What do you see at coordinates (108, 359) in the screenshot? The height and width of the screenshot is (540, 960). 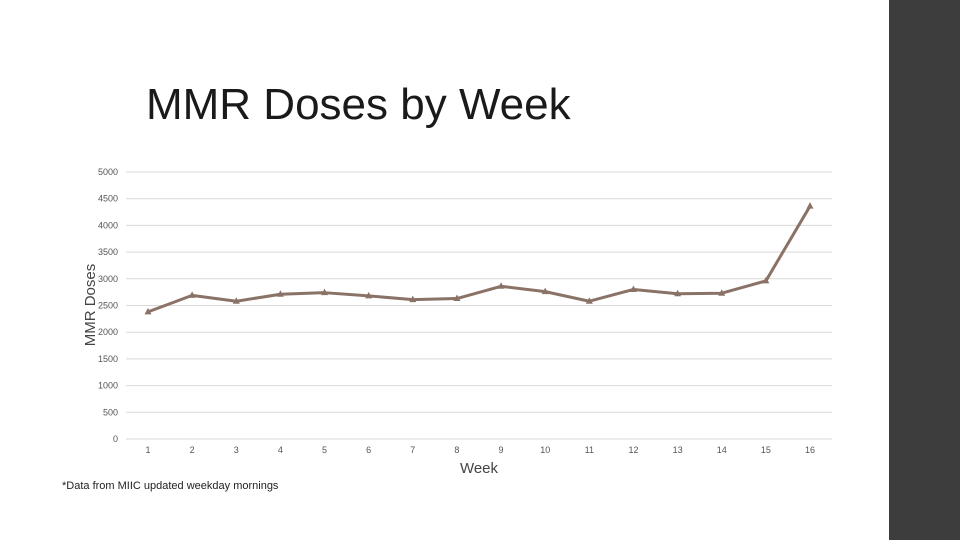 I see `y-tick-label: 1500` at bounding box center [108, 359].